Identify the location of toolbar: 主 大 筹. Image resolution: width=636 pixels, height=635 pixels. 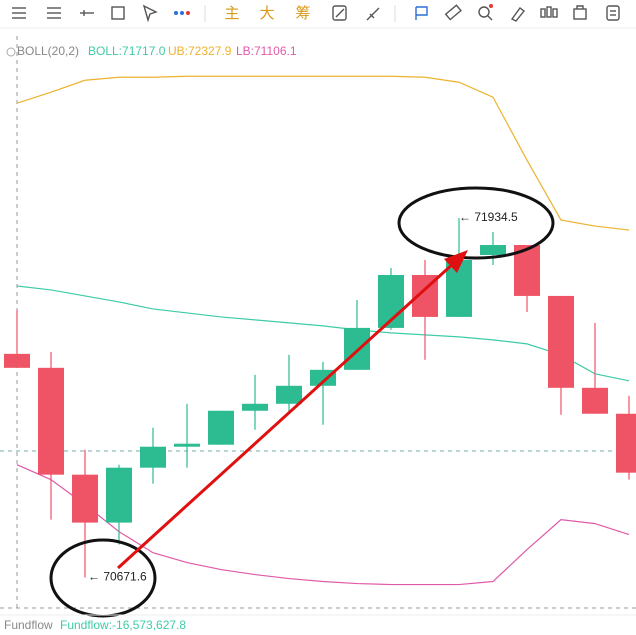
(316, 13).